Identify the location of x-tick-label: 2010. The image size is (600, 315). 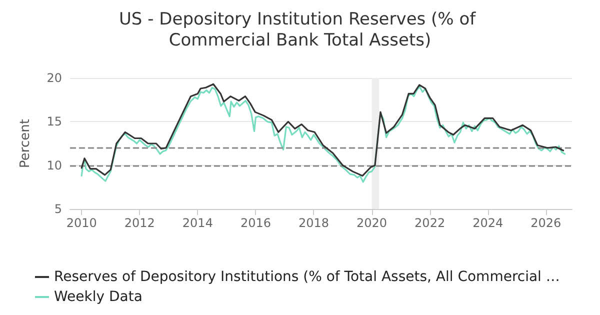
(81, 223).